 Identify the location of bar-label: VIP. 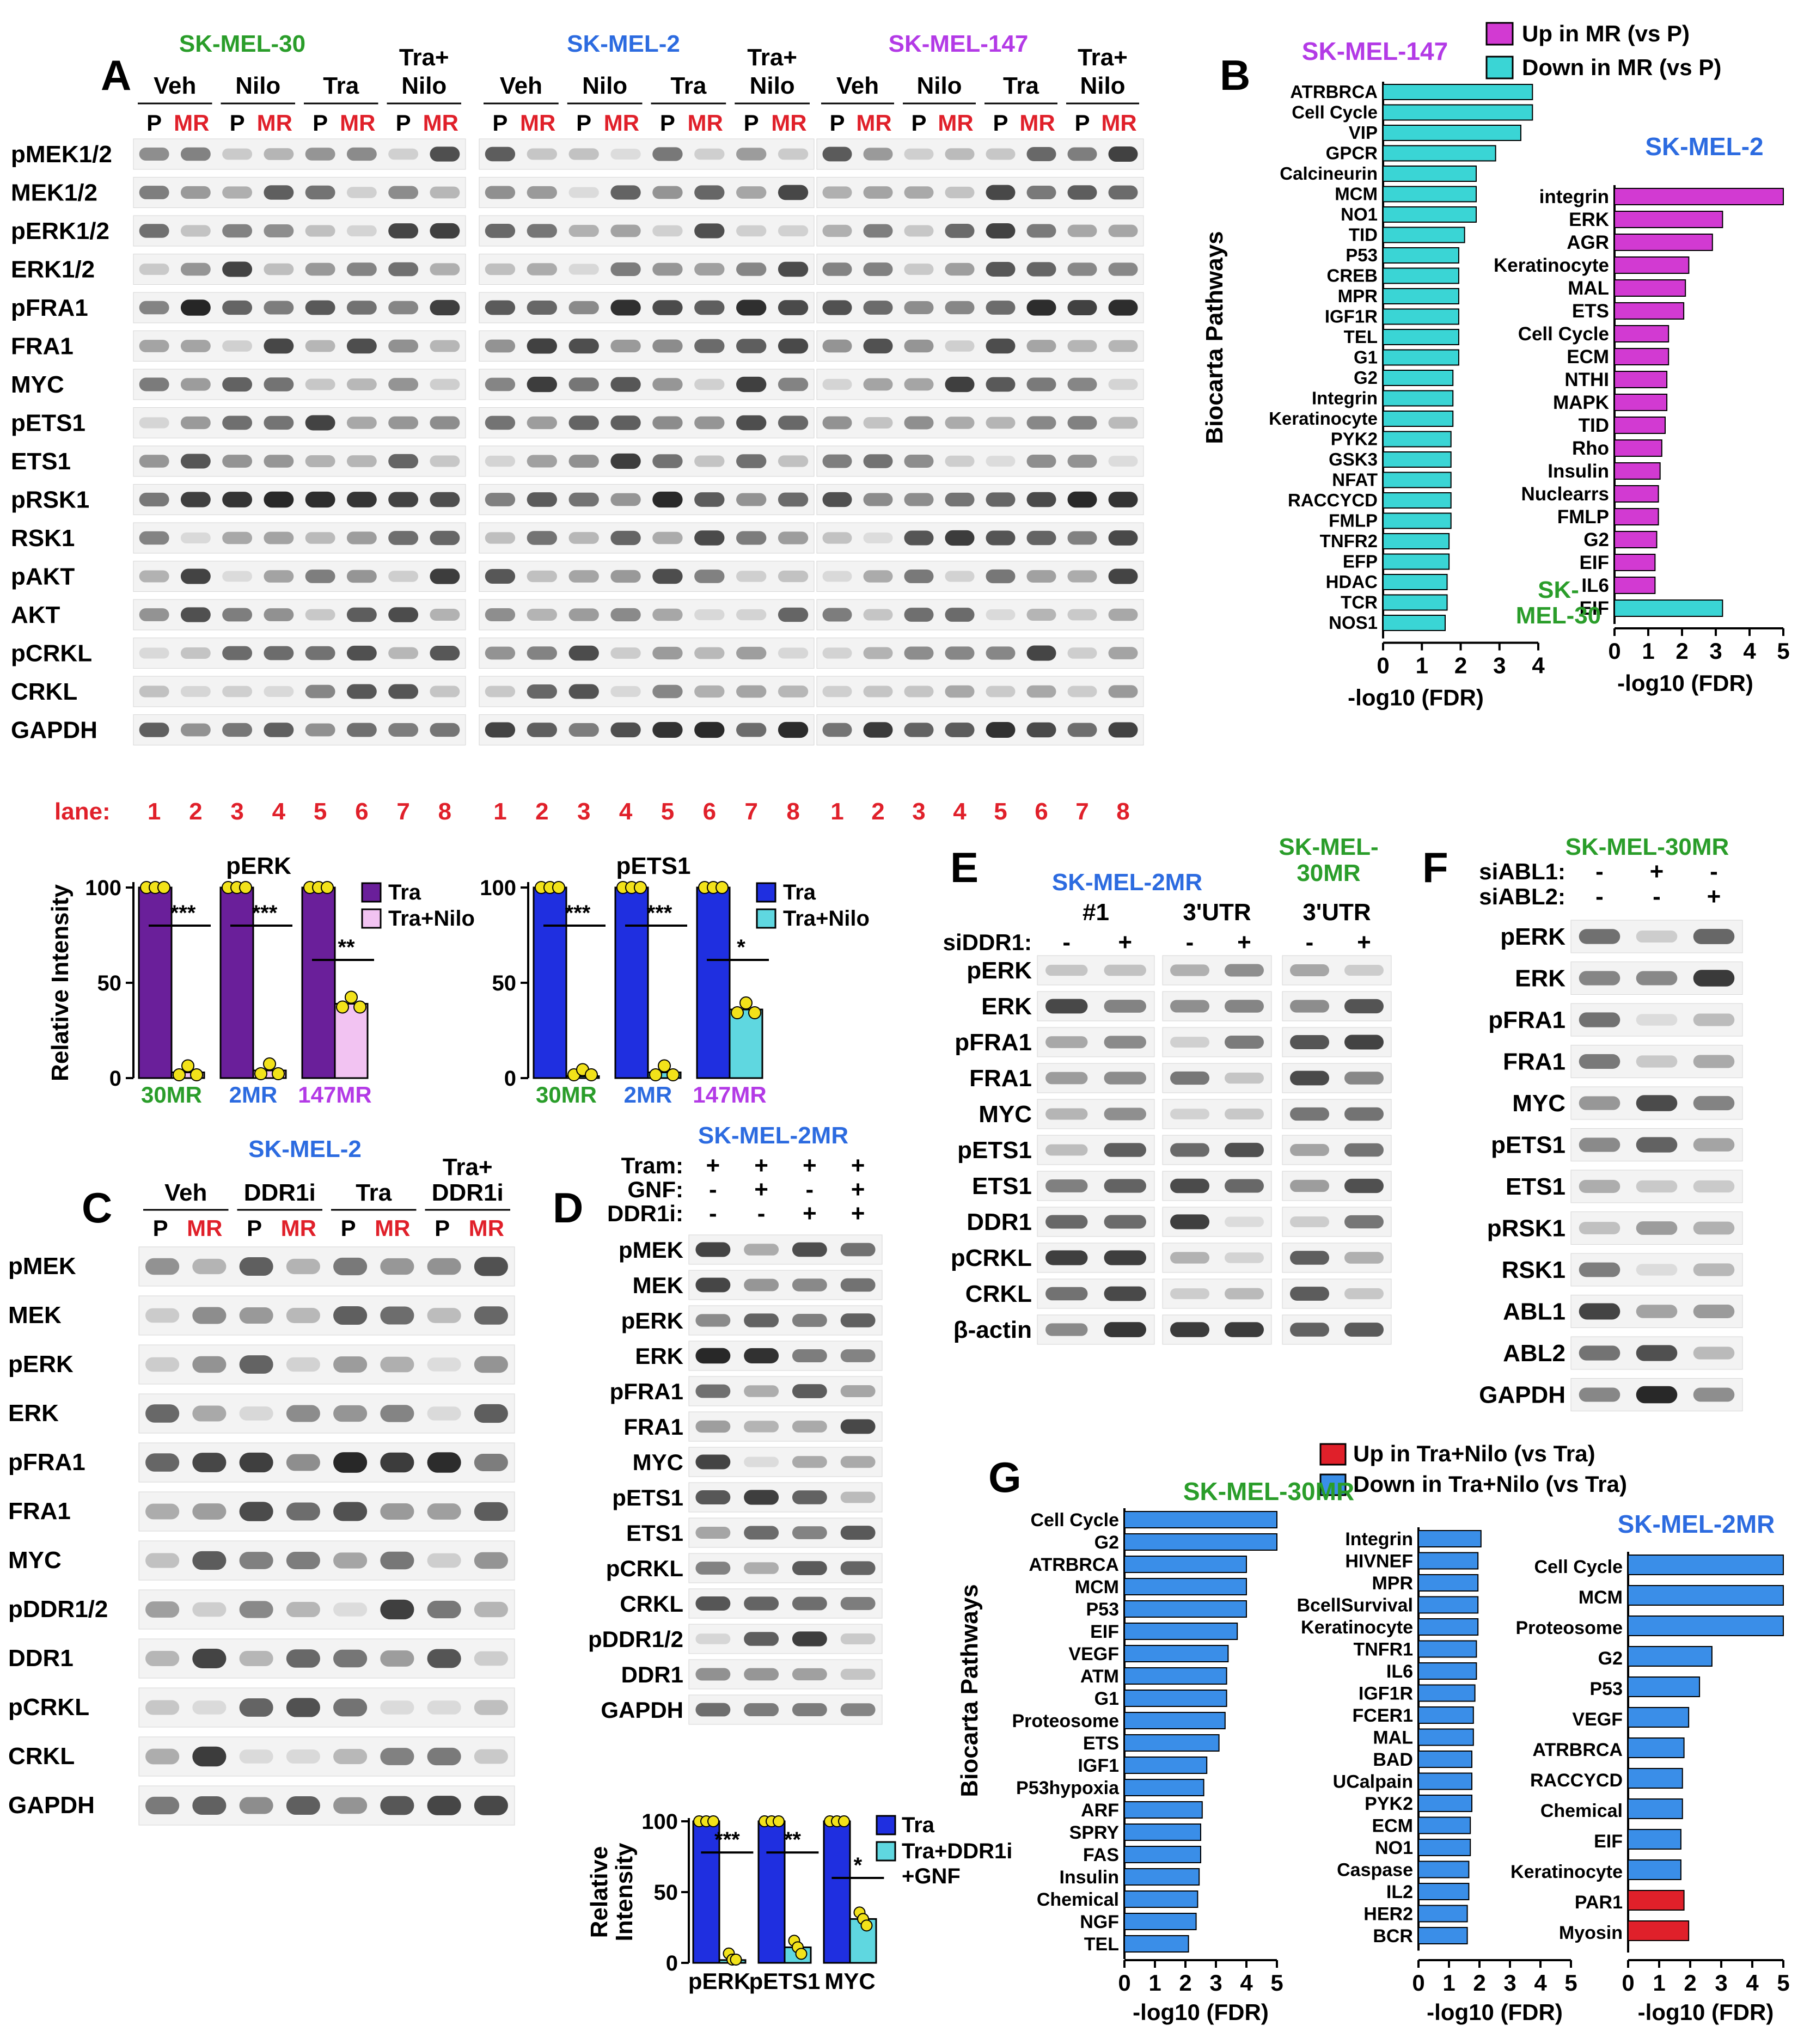
(1363, 133).